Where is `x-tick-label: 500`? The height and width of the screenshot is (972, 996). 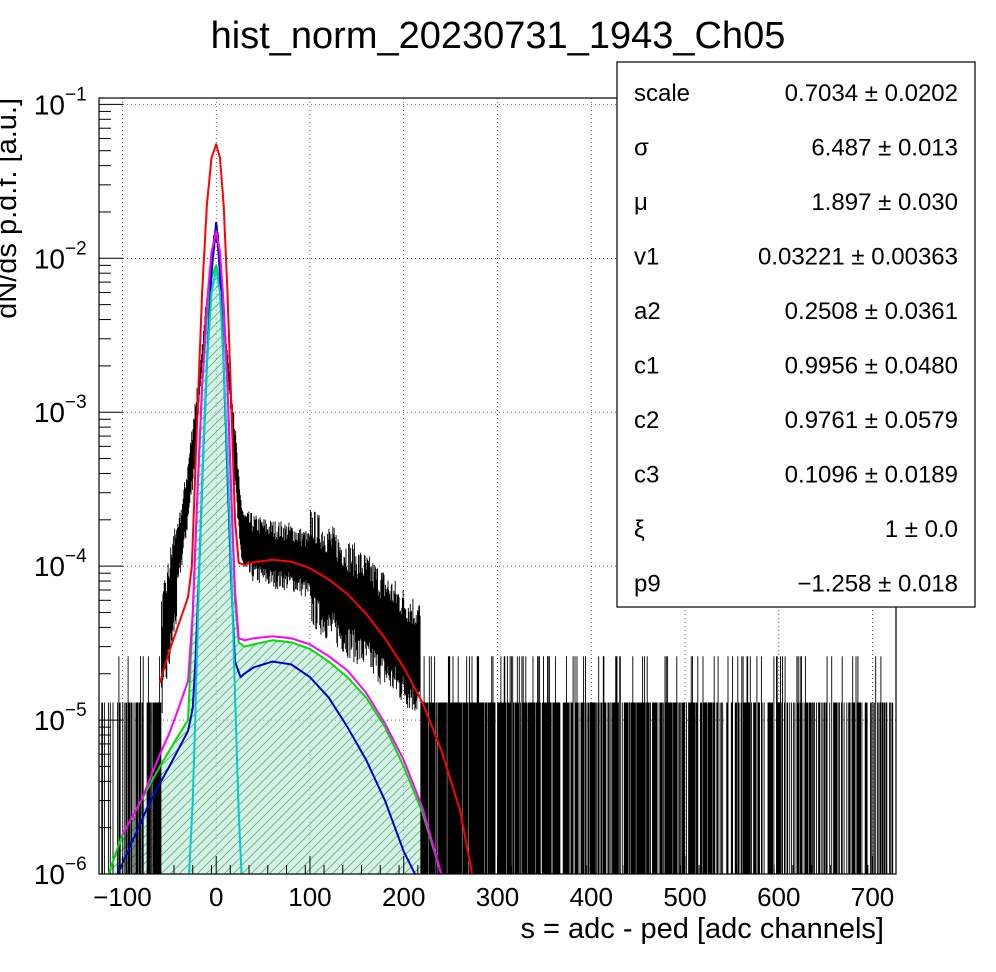
x-tick-label: 500 is located at coordinates (684, 897).